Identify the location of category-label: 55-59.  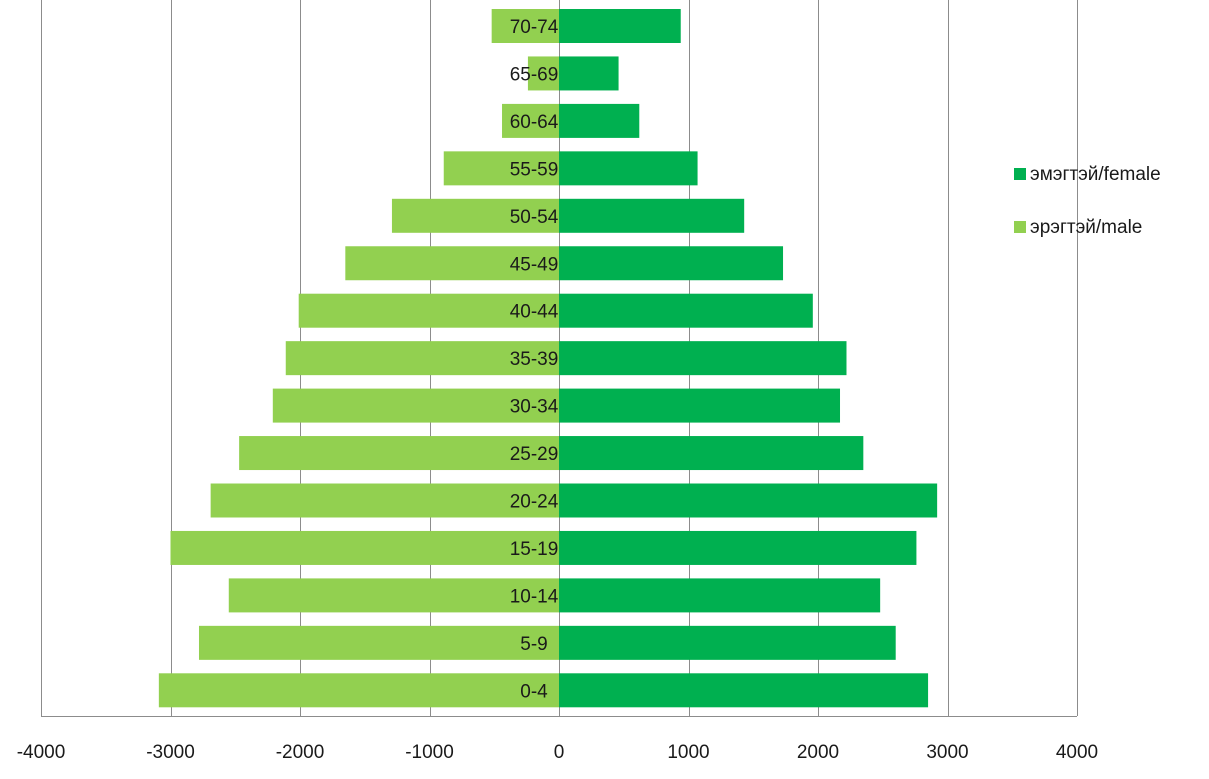
(534, 169).